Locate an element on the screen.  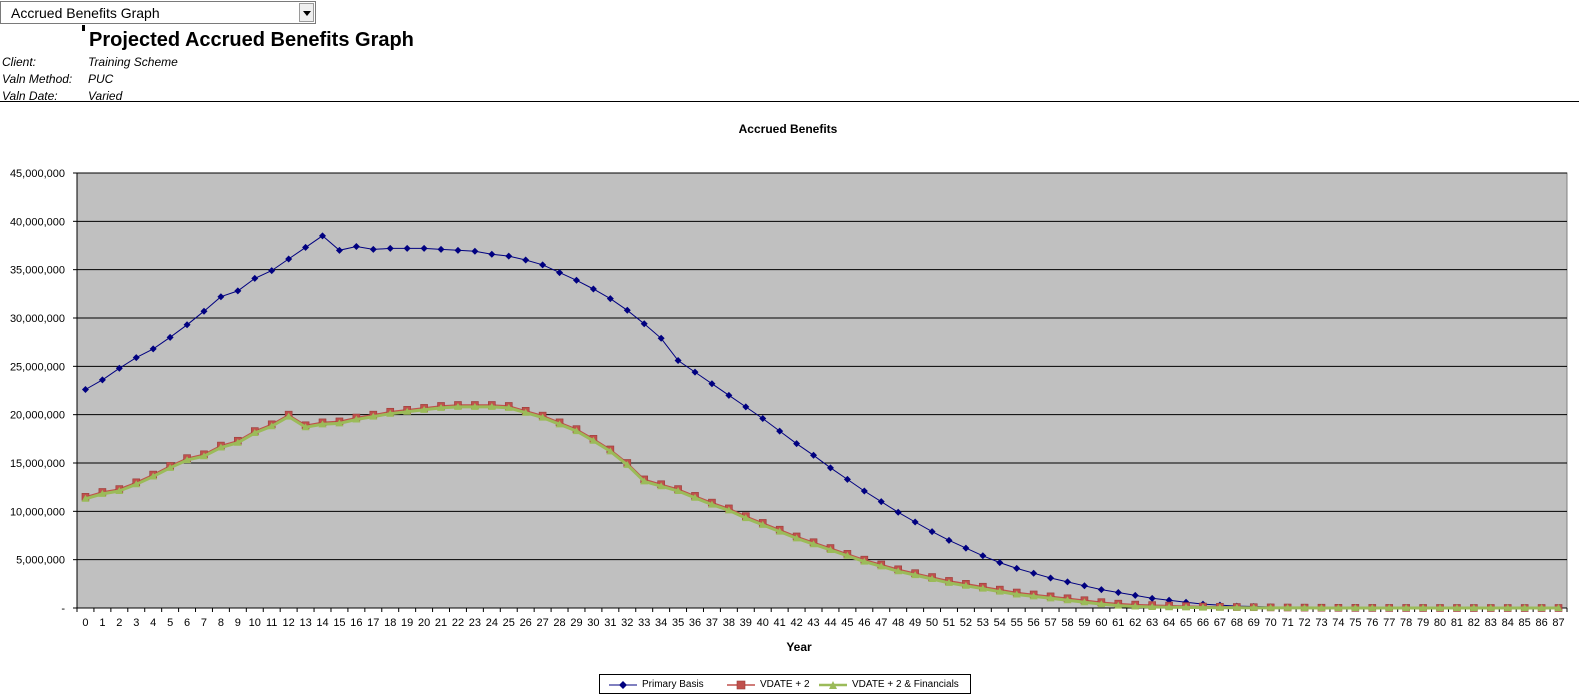
x-tick-label: 46 is located at coordinates (864, 623).